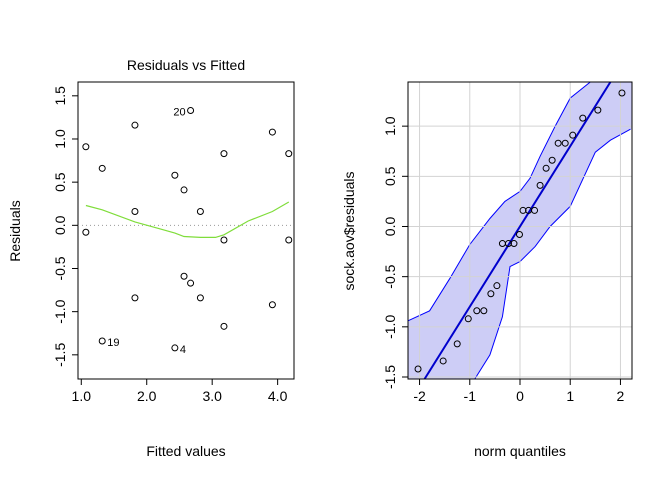  What do you see at coordinates (60, 96) in the screenshot?
I see `panel-1-y-tick-label: 1.5` at bounding box center [60, 96].